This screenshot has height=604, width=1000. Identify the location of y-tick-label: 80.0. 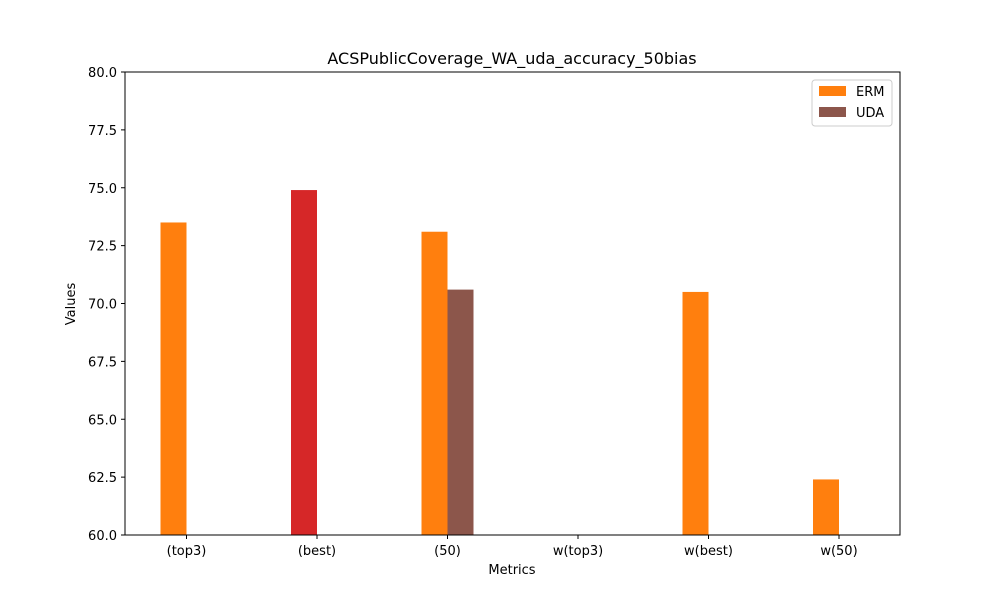
(102, 73).